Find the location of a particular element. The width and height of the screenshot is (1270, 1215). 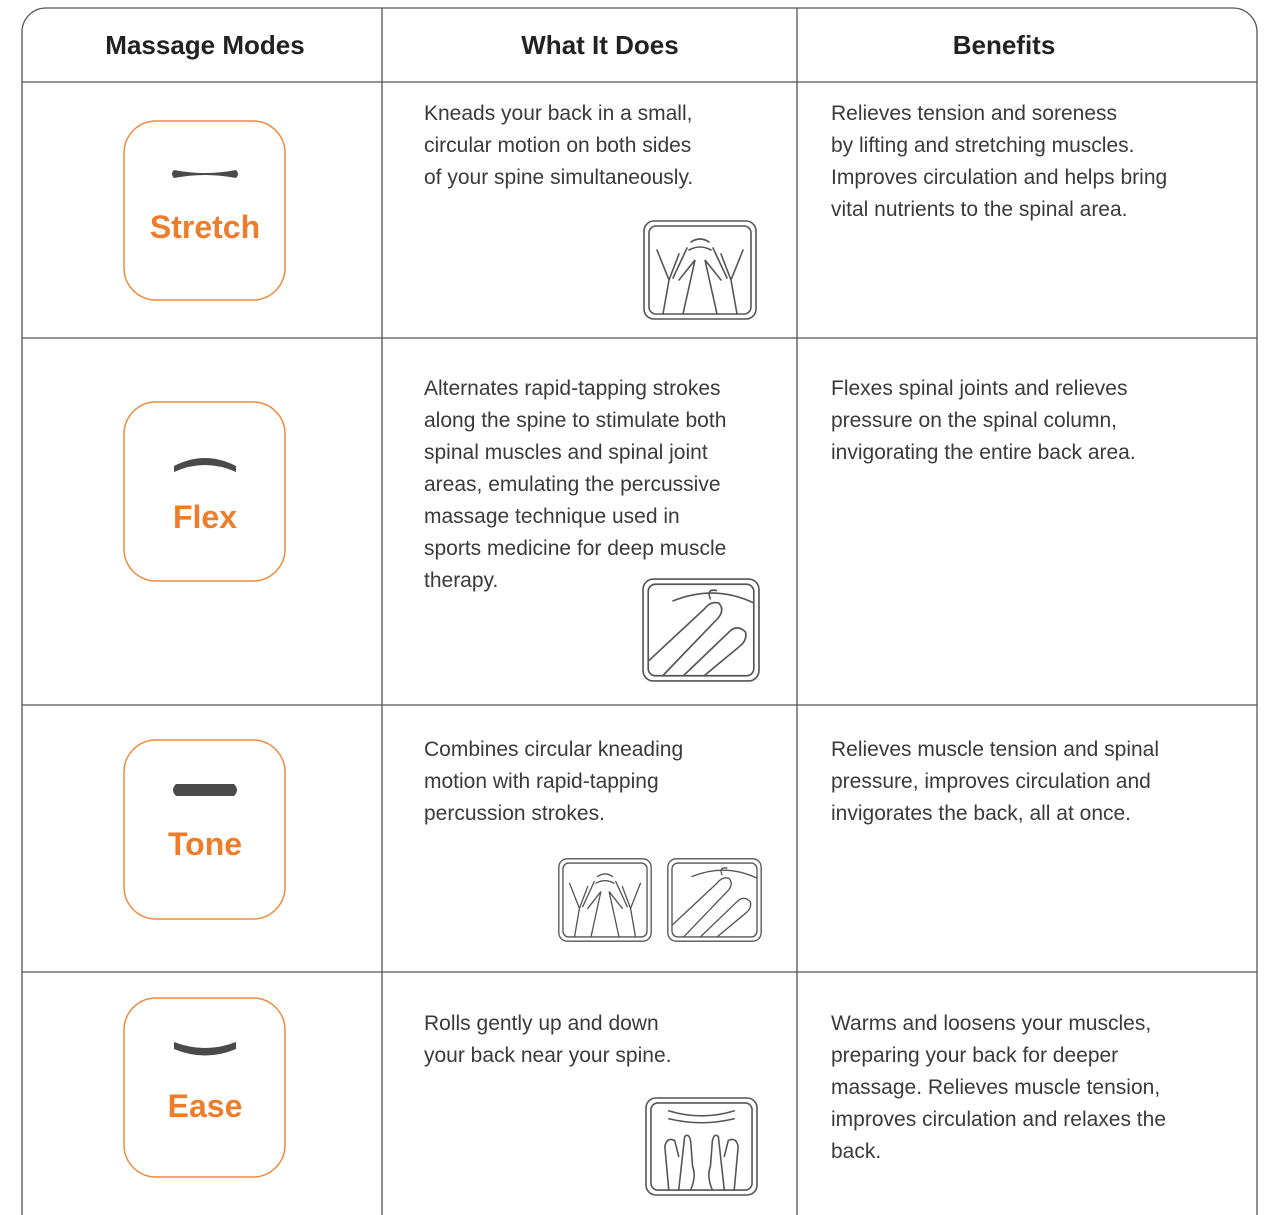

benefit-line: vital nutrients to the spinal area. is located at coordinates (979, 209).